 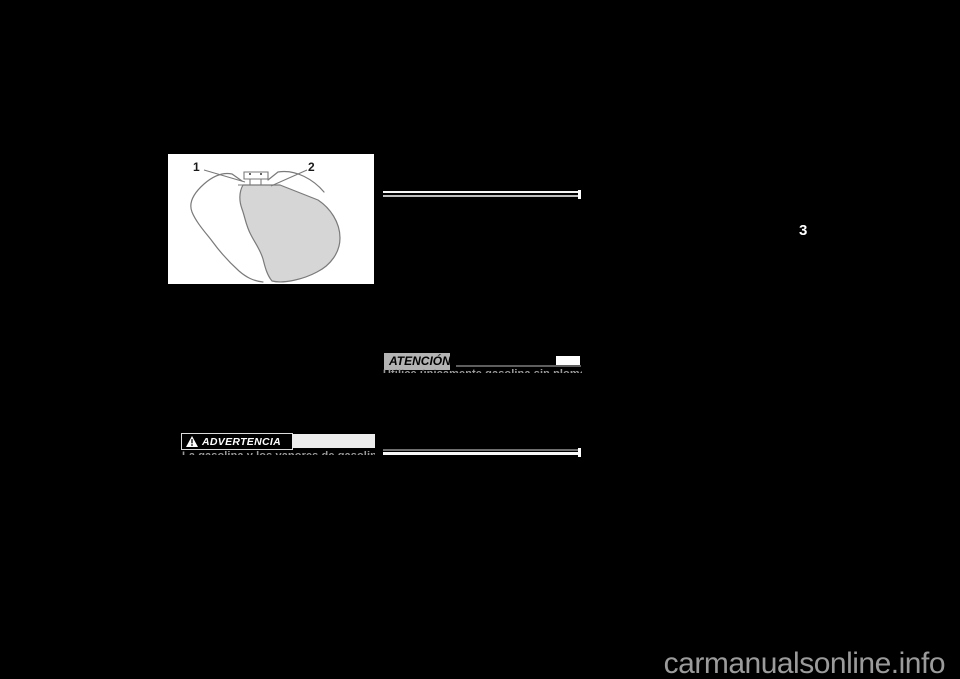 I want to click on callout-1: 1, so click(x=196, y=167).